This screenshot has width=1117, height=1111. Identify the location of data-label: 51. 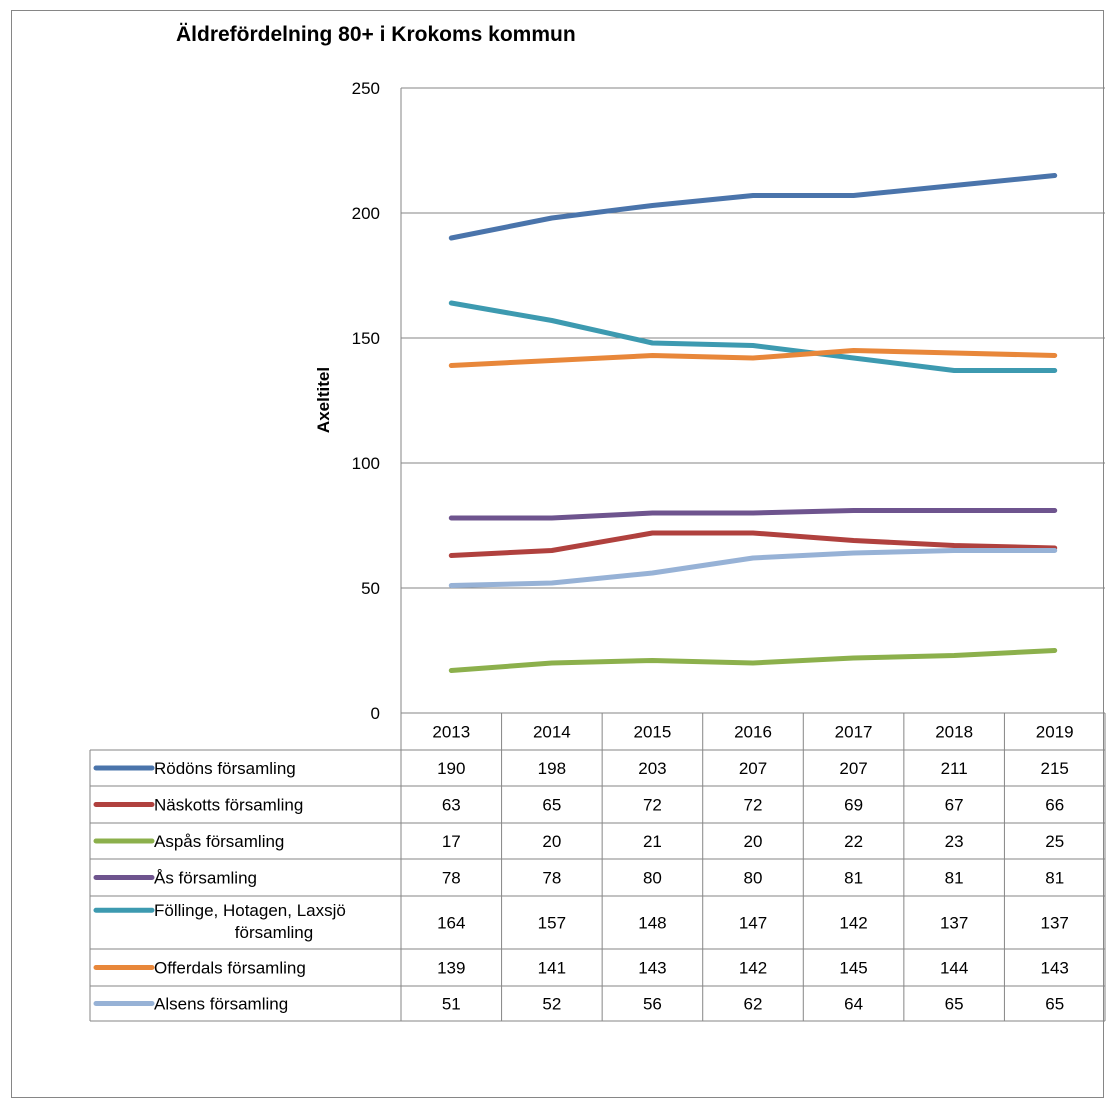
(451, 1004).